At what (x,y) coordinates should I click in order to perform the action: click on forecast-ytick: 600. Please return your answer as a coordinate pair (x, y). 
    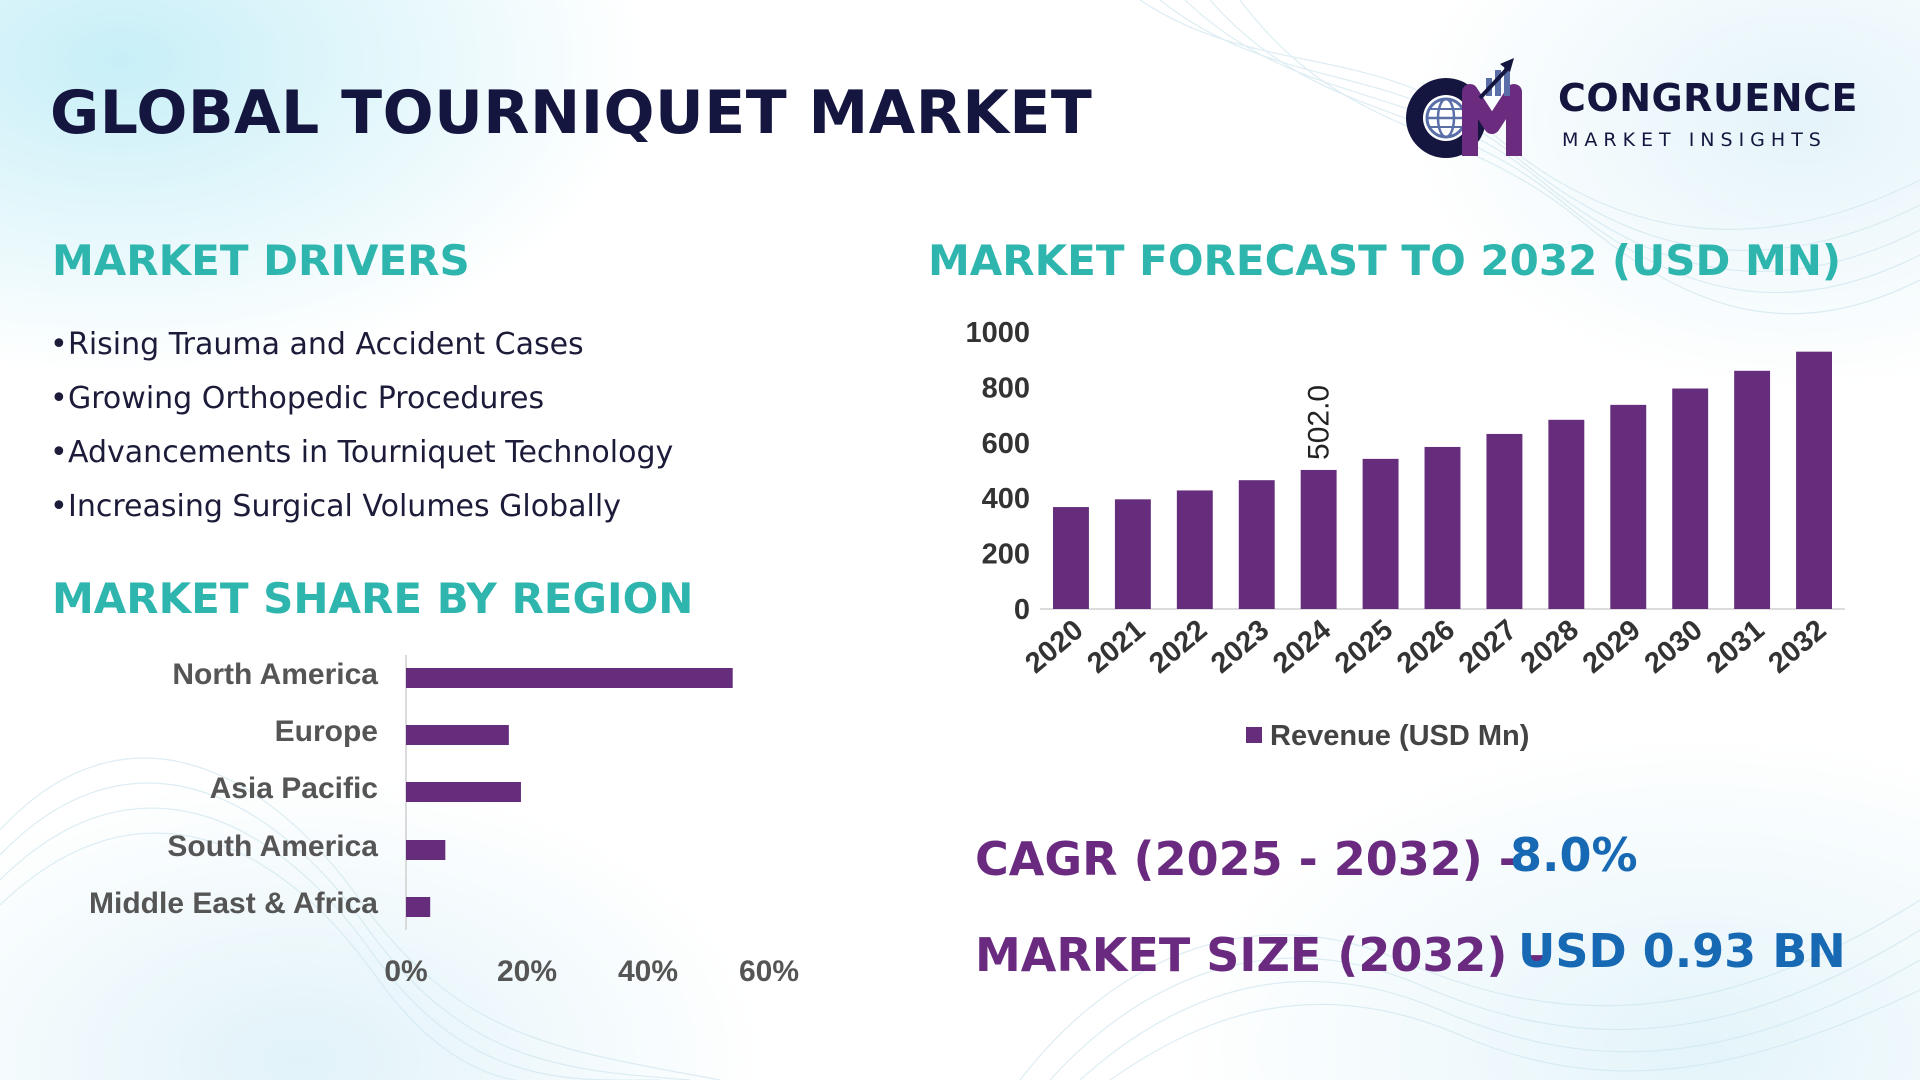
    Looking at the image, I should click on (1006, 444).